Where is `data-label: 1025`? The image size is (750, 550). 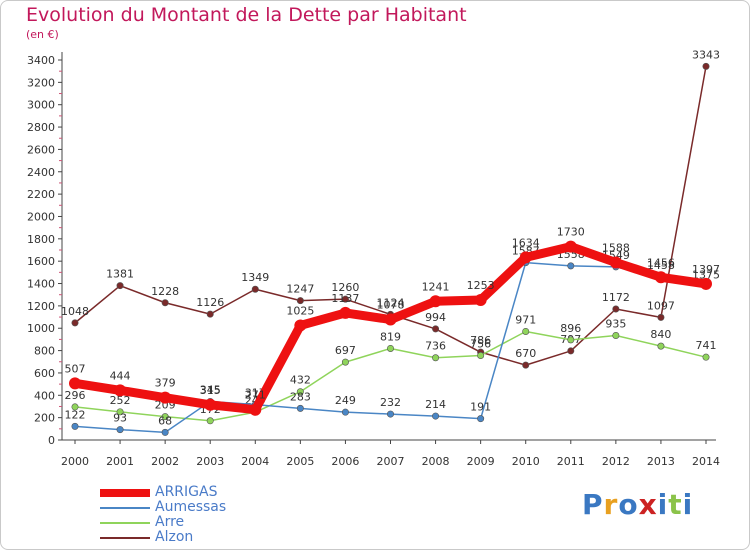
data-label: 1025 is located at coordinates (300, 310).